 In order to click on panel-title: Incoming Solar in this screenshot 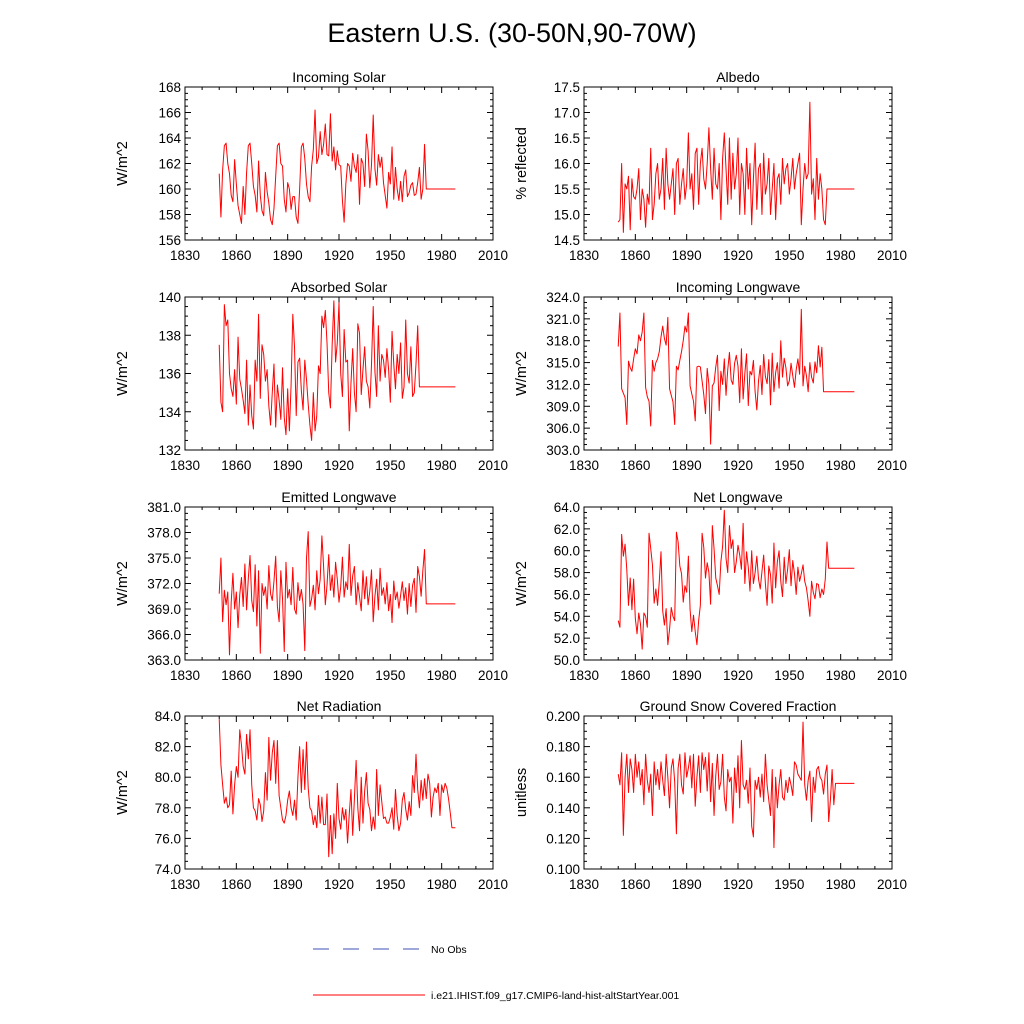, I will do `click(339, 77)`.